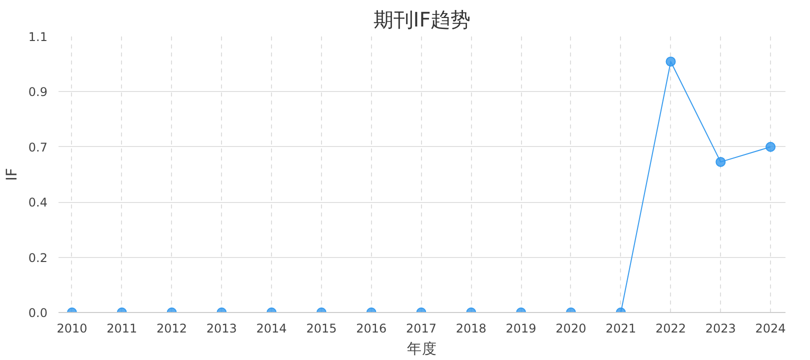 Image resolution: width=810 pixels, height=360 pixels. What do you see at coordinates (38, 203) in the screenshot?
I see `y-tick-label: 0.4` at bounding box center [38, 203].